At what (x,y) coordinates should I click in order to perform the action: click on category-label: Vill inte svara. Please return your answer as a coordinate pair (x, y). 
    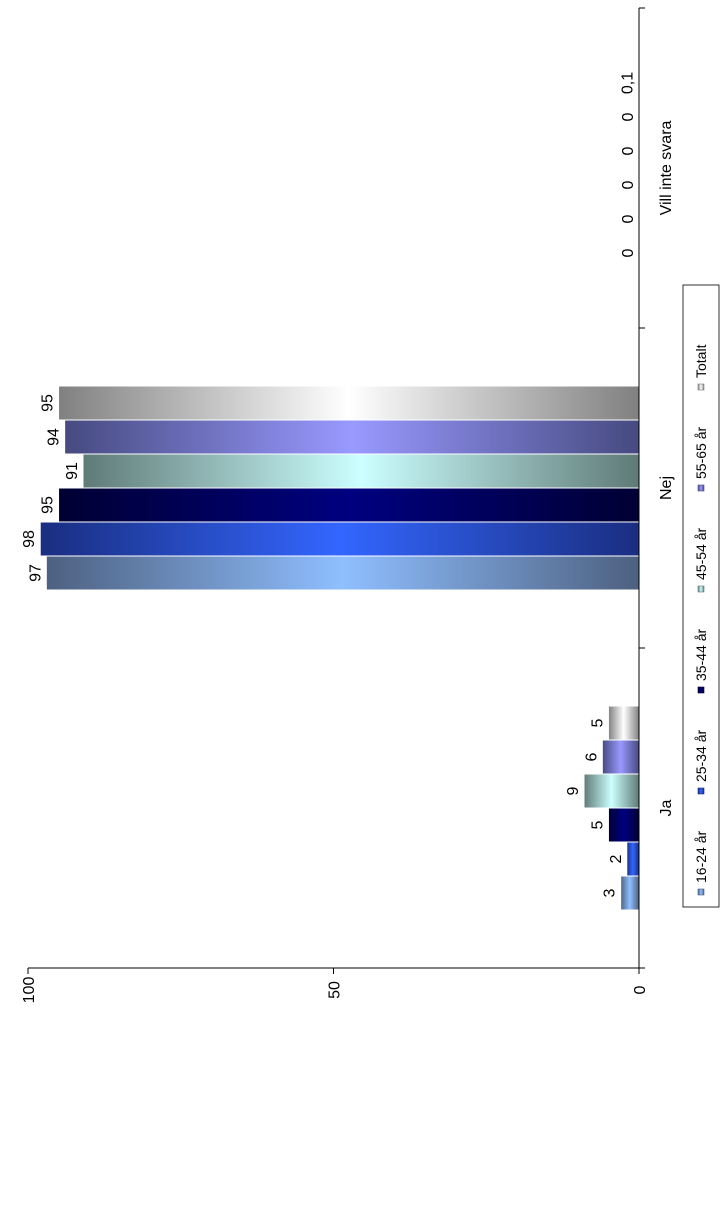
    Looking at the image, I should click on (666, 167).